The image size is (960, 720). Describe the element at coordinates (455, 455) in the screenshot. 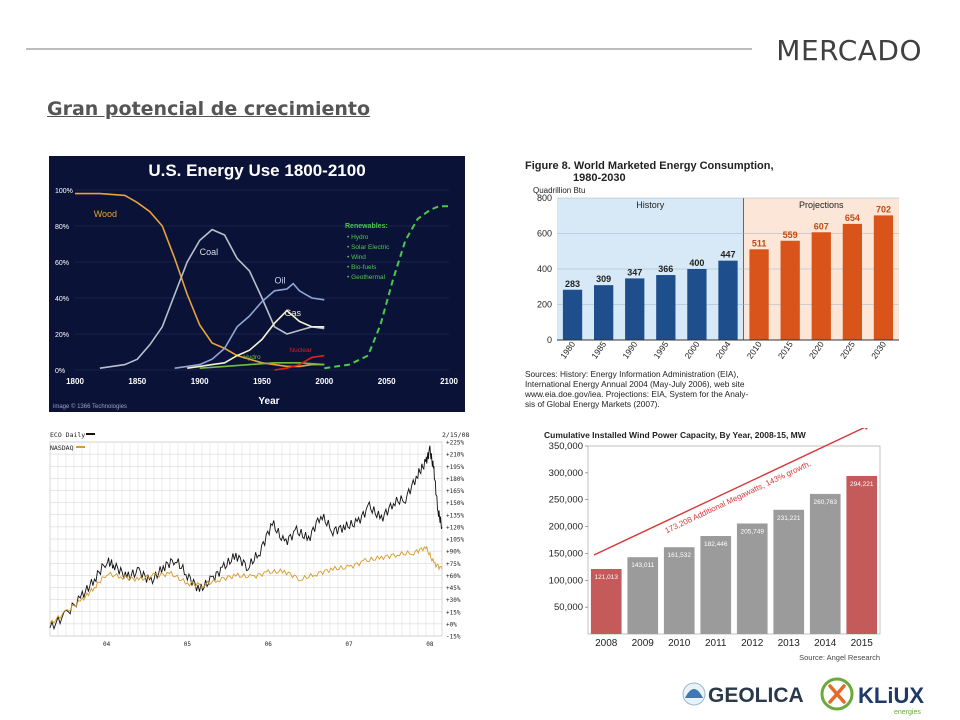

I see `y-tick-label: +210%` at that location.